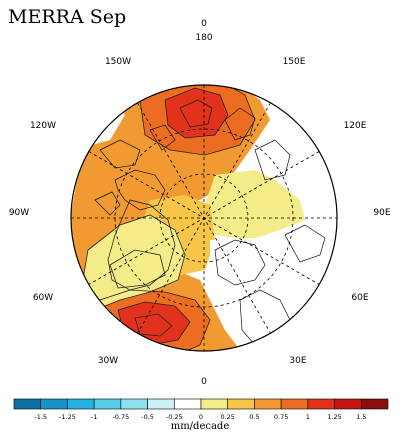  Describe the element at coordinates (203, 38) in the screenshot. I see `lon-label-180: 180` at that location.